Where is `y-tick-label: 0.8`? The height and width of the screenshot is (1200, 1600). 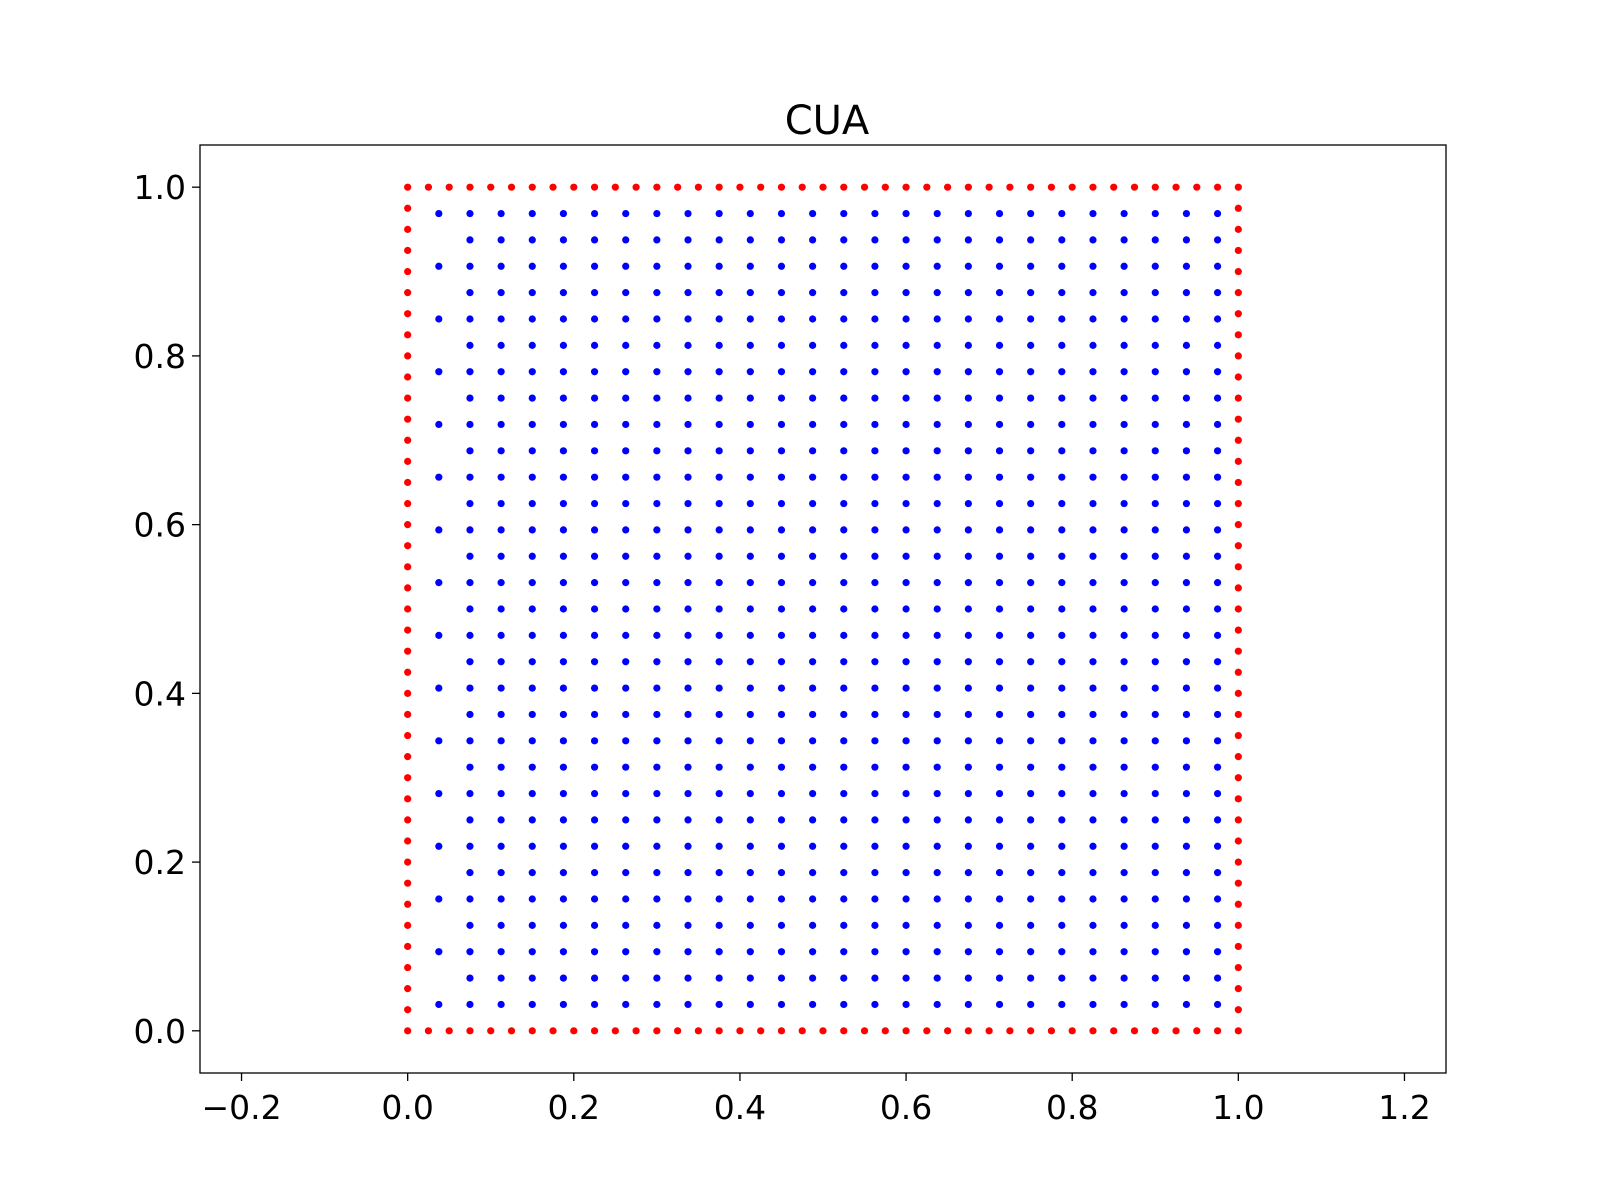
y-tick-label: 0.8 is located at coordinates (160, 356).